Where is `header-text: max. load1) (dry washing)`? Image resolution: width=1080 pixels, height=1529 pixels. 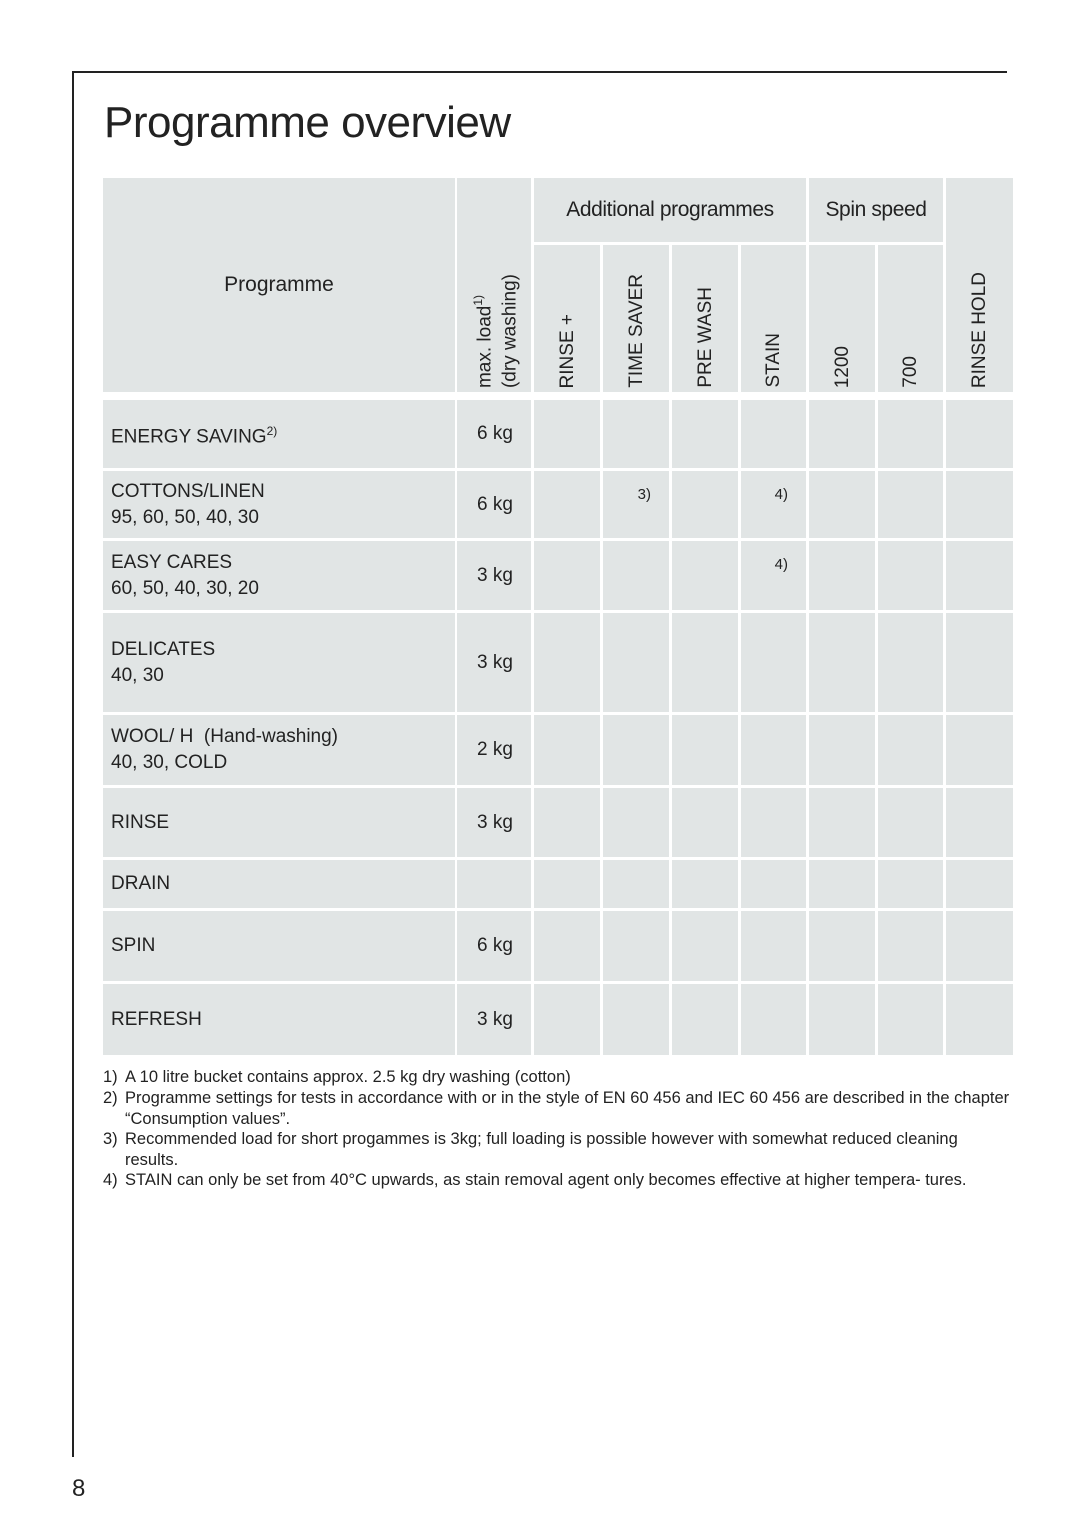 header-text: max. load1) (dry washing) is located at coordinates (494, 331).